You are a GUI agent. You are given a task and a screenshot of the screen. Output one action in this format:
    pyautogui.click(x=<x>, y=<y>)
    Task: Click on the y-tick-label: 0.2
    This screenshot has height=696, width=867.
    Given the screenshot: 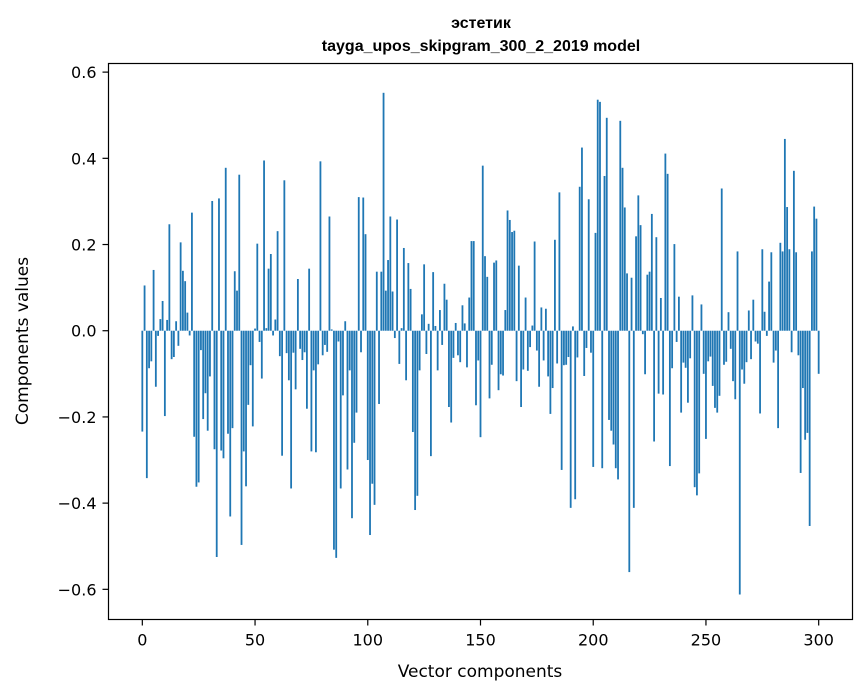 What is the action you would take?
    pyautogui.click(x=83, y=245)
    